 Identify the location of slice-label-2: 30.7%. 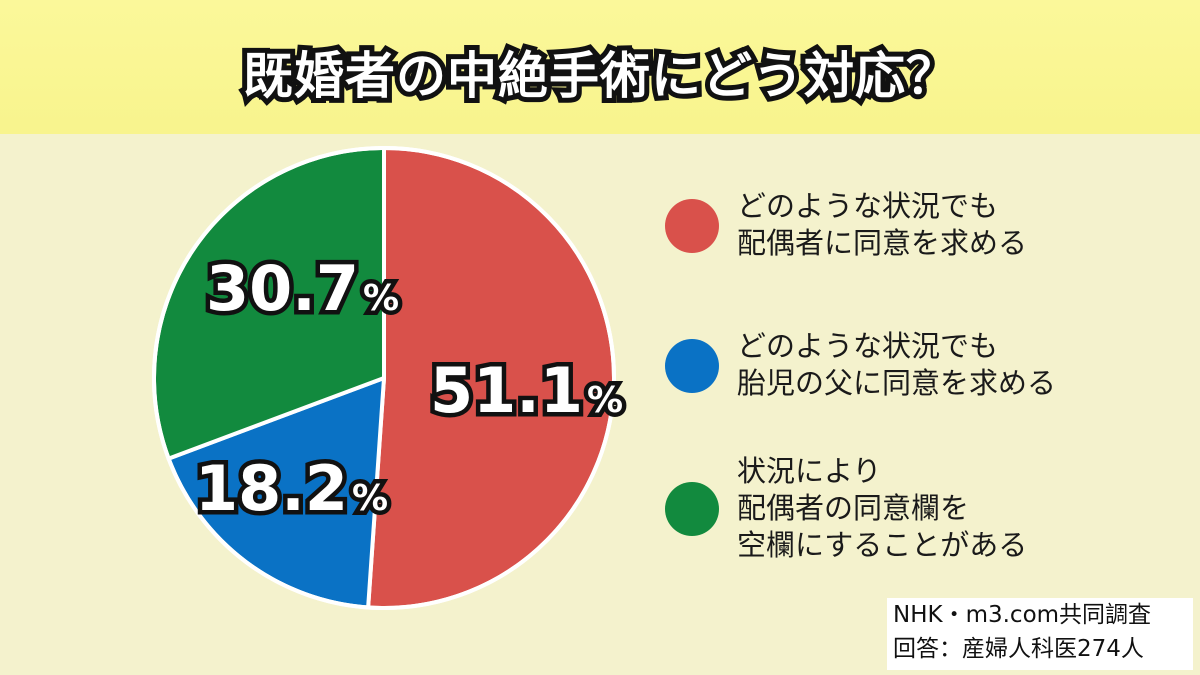
(303, 289).